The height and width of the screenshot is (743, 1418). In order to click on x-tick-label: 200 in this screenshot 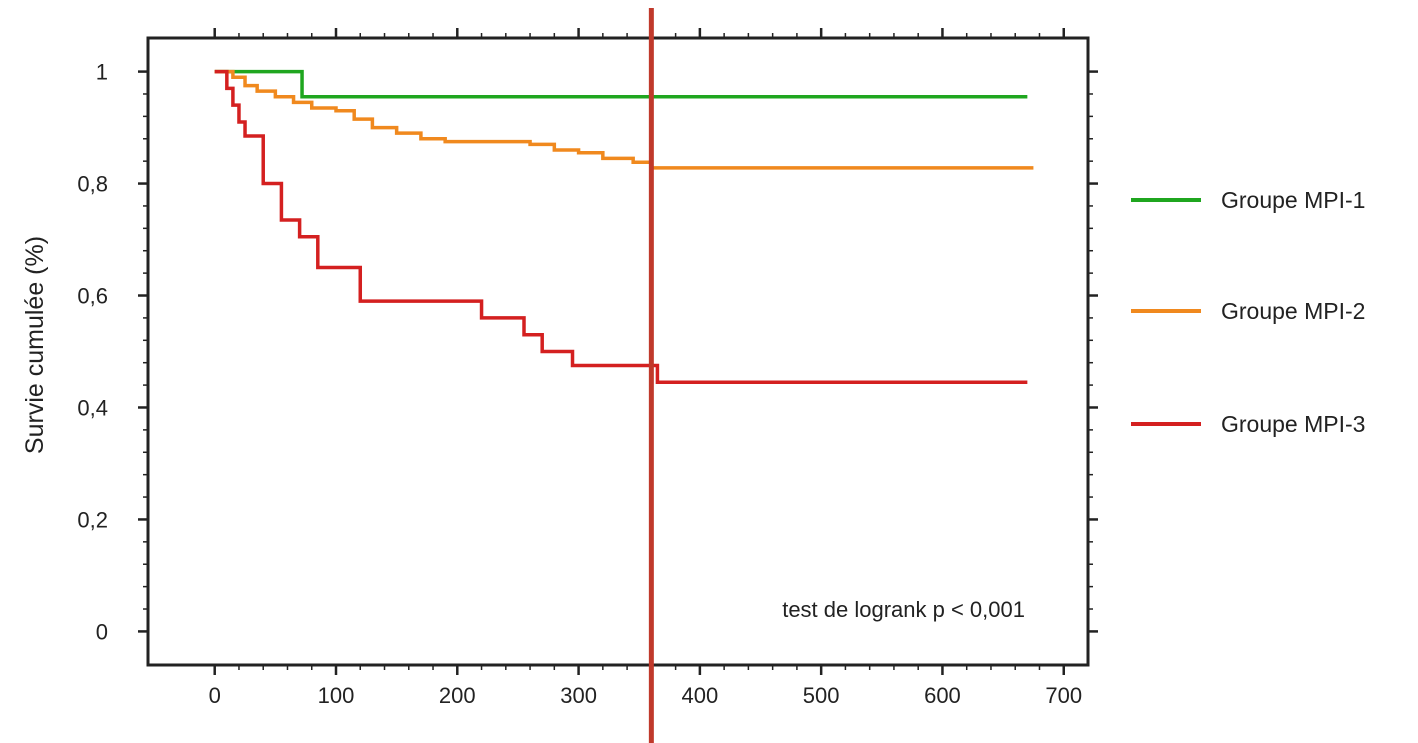, I will do `click(457, 695)`.